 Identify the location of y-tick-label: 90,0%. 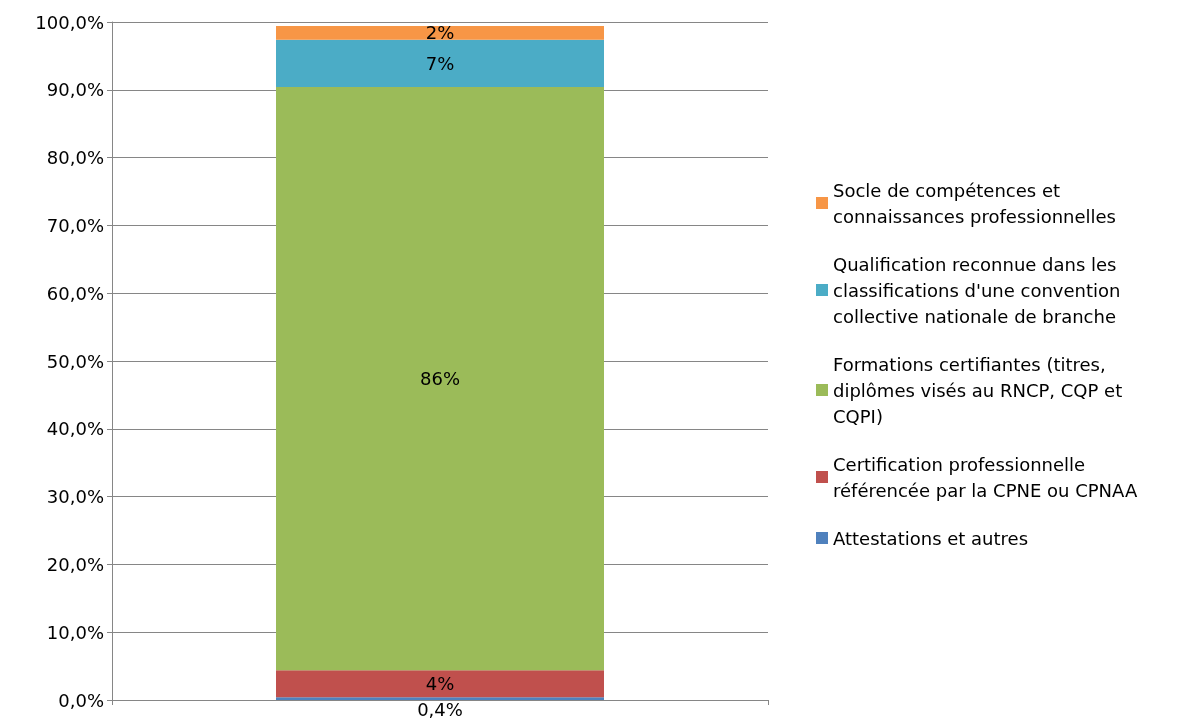
(75, 90).